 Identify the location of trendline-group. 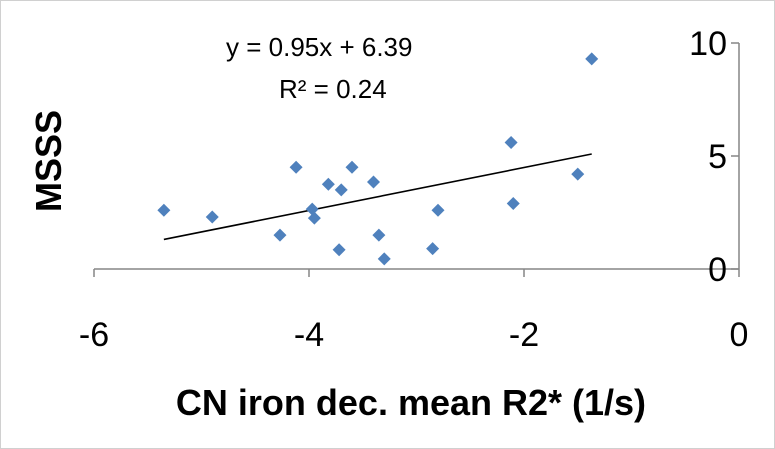
(377, 197).